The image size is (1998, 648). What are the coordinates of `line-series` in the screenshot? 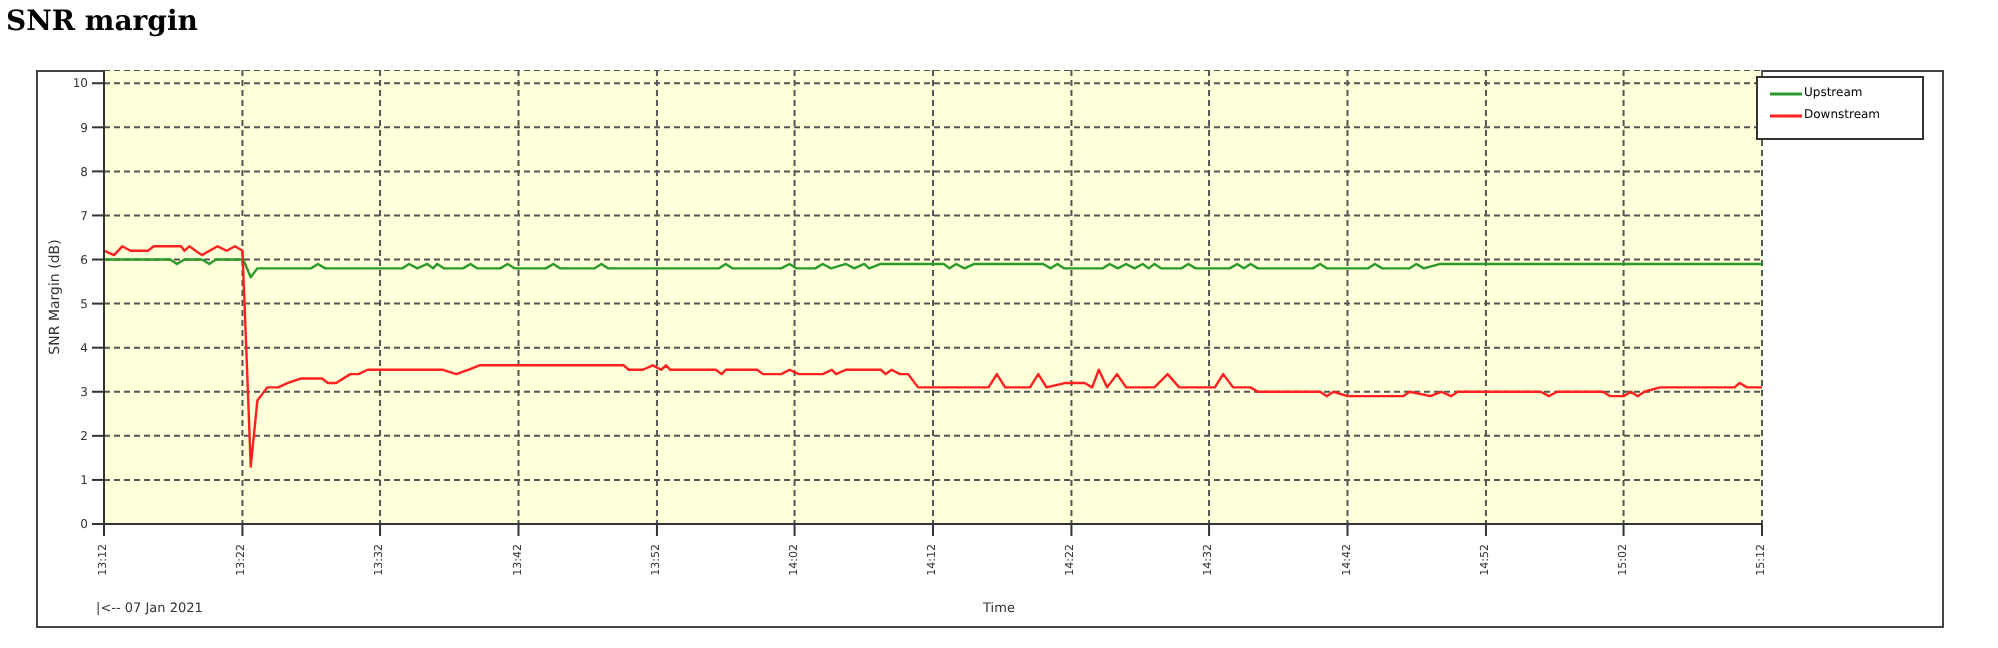 It's located at (933, 268).